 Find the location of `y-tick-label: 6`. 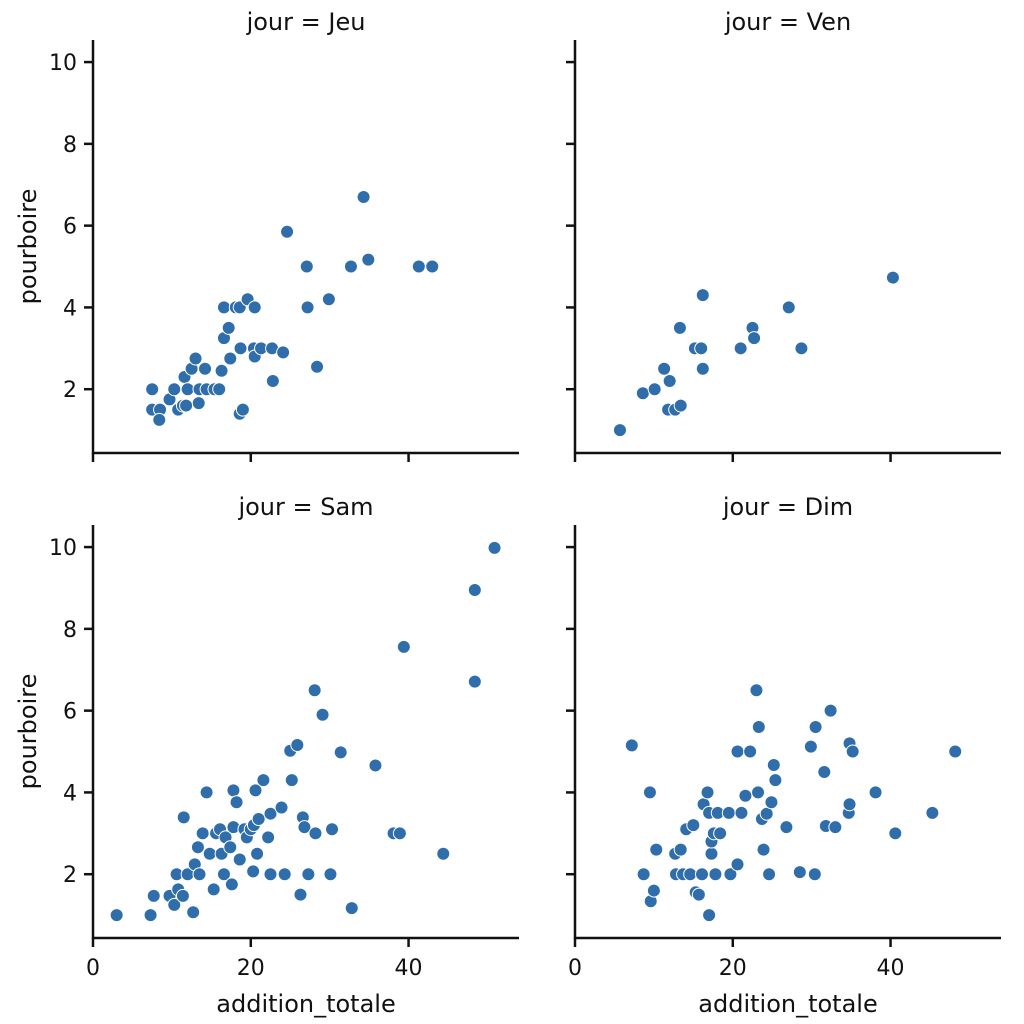

y-tick-label: 6 is located at coordinates (70, 227).